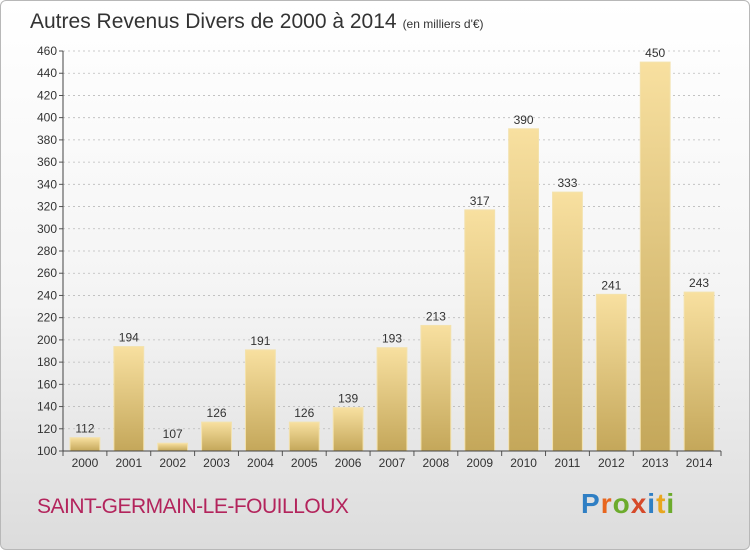  Describe the element at coordinates (47, 407) in the screenshot. I see `y-tick-label: 140` at that location.